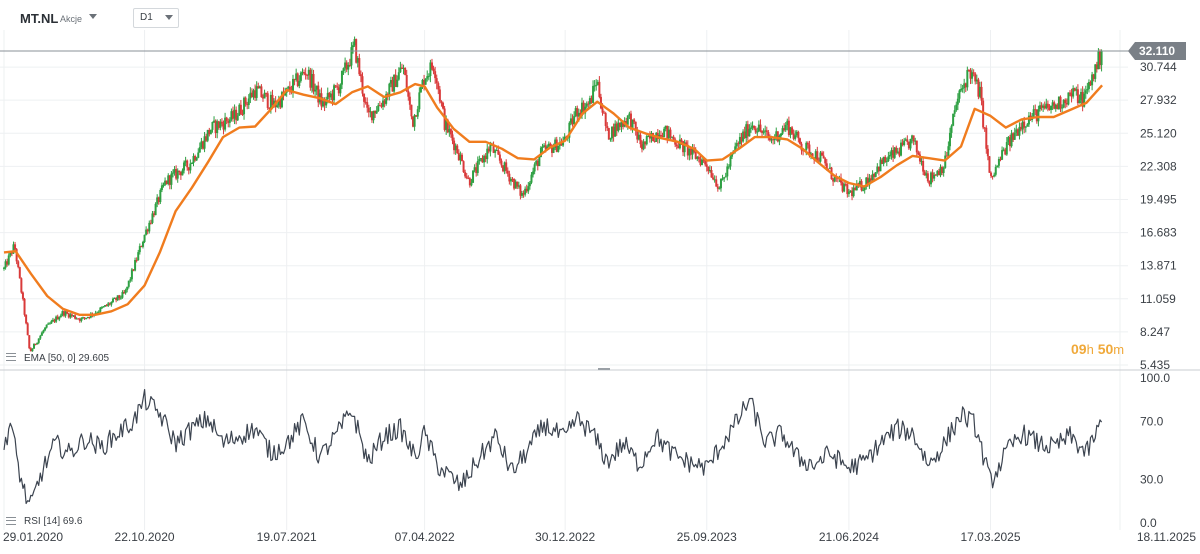 Image resolution: width=1200 pixels, height=554 pixels. Describe the element at coordinates (11, 521) in the screenshot. I see `rsi-settings-icon` at that location.